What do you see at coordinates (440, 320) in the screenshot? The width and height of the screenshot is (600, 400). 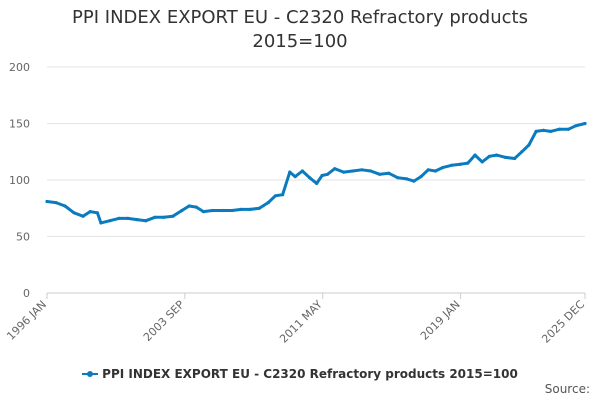 I see `x-tick-label: 2019 JAN` at bounding box center [440, 320].